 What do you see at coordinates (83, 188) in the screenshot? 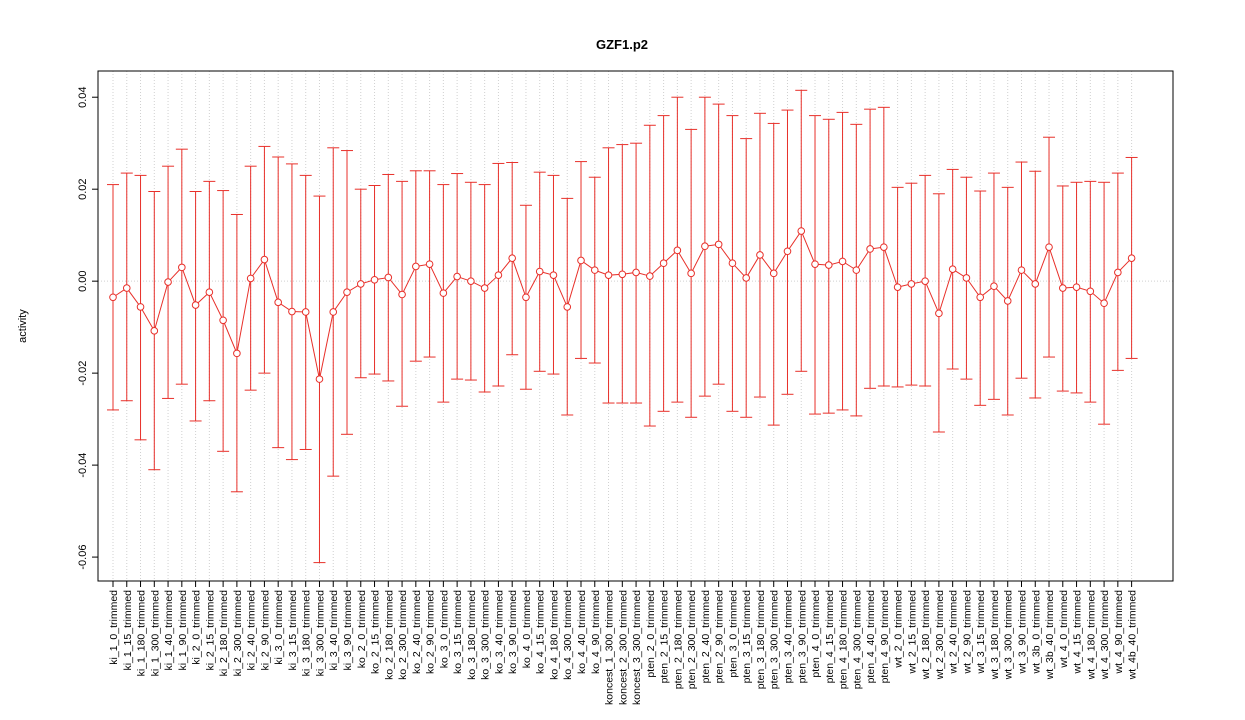
I see `y-tick-label: 0.02` at bounding box center [83, 188].